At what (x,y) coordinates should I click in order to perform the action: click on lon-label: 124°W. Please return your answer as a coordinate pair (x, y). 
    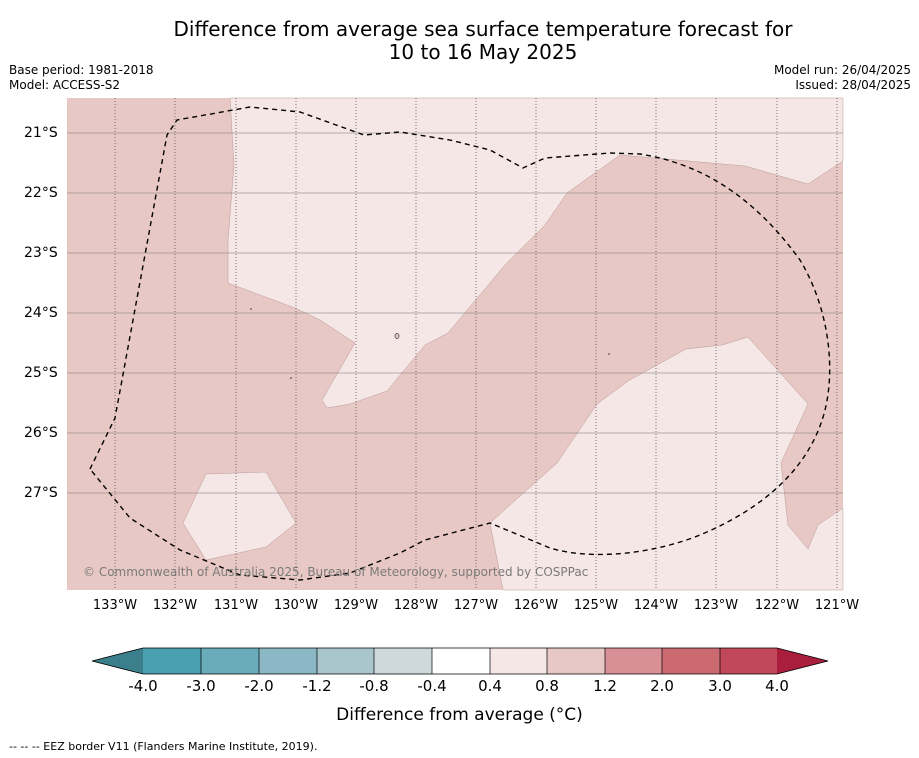
    Looking at the image, I should click on (656, 605).